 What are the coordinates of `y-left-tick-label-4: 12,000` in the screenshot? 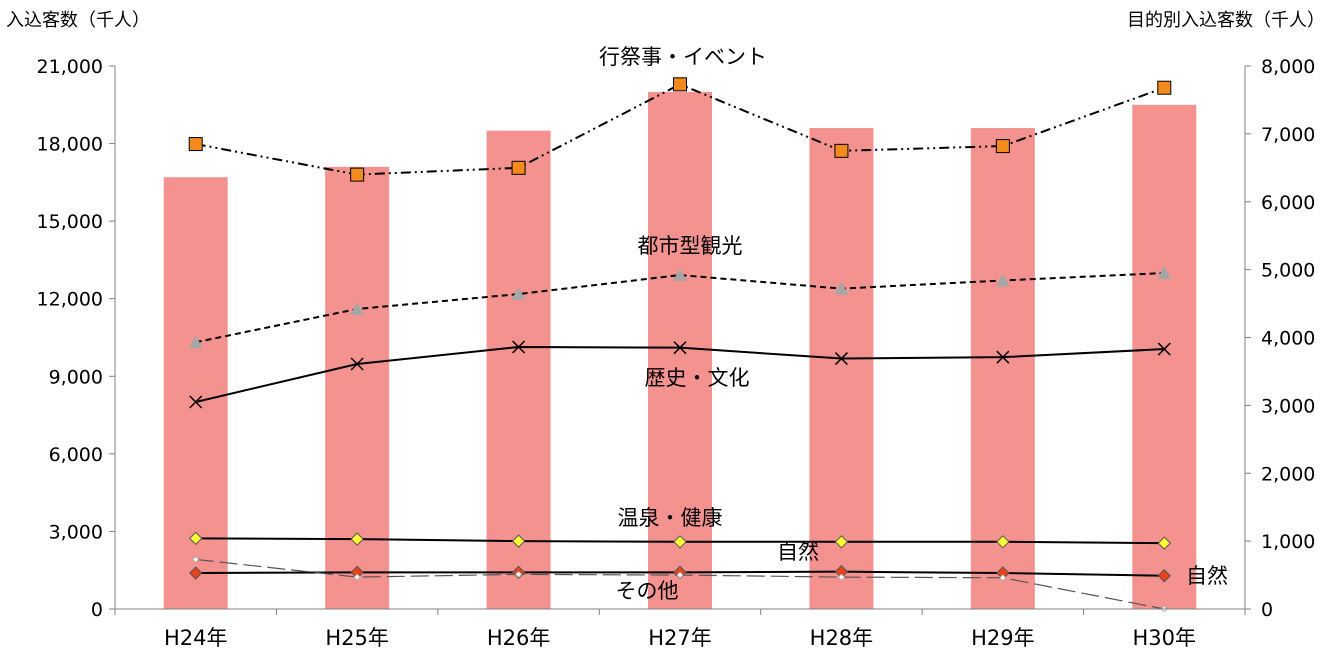 It's located at (70, 300).